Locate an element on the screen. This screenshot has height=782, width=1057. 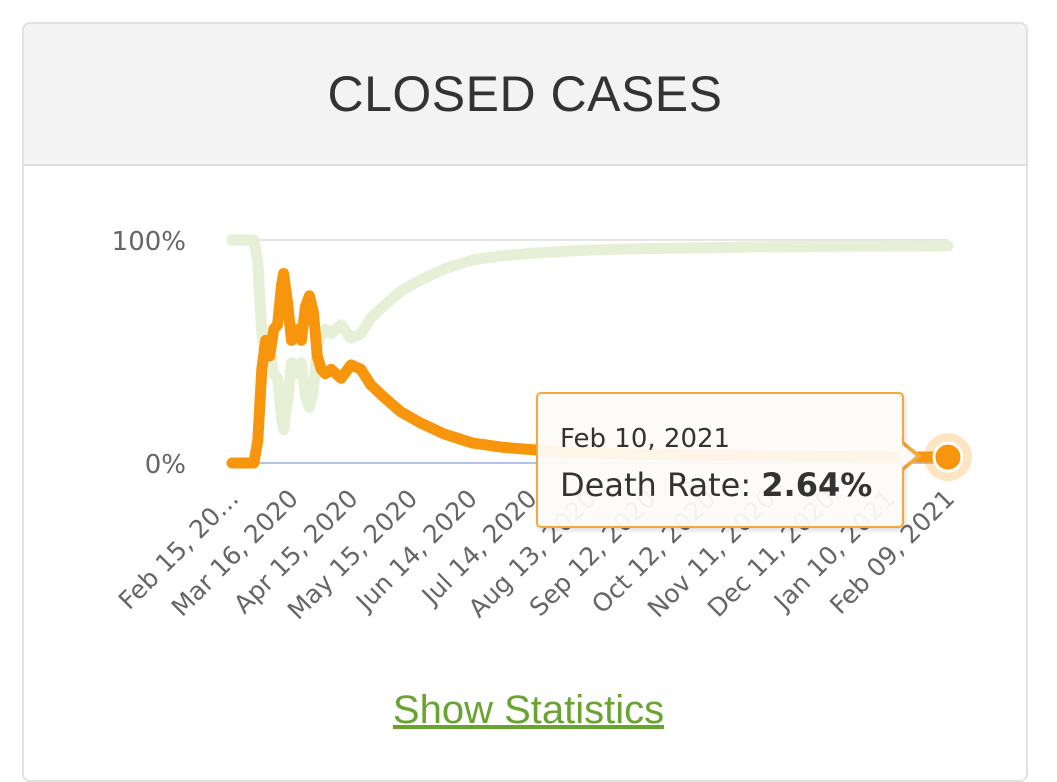
highlight-point is located at coordinates (948, 457).